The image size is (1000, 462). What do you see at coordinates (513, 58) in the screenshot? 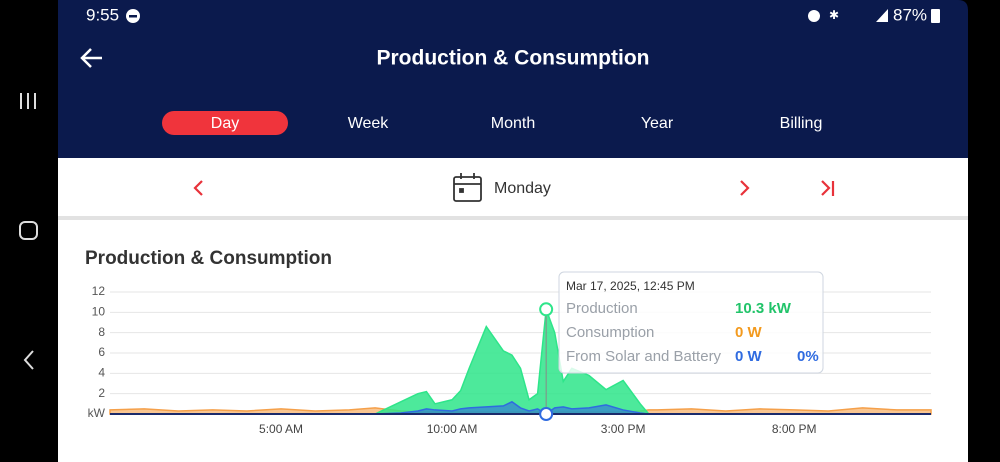
I see `header-title: Production & Consumption` at bounding box center [513, 58].